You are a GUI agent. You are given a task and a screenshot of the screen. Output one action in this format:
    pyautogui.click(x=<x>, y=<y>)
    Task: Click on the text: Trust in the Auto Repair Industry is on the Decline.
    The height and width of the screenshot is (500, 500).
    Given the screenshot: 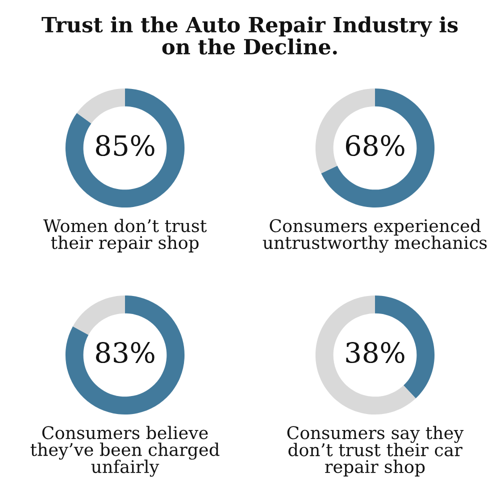 What is the action you would take?
    pyautogui.click(x=250, y=35)
    